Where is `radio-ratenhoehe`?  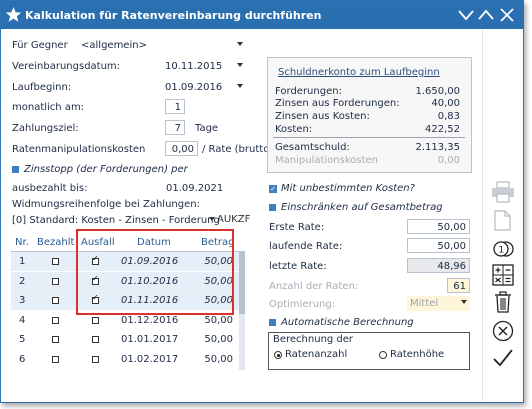
radio-ratenhoehe is located at coordinates (383, 355).